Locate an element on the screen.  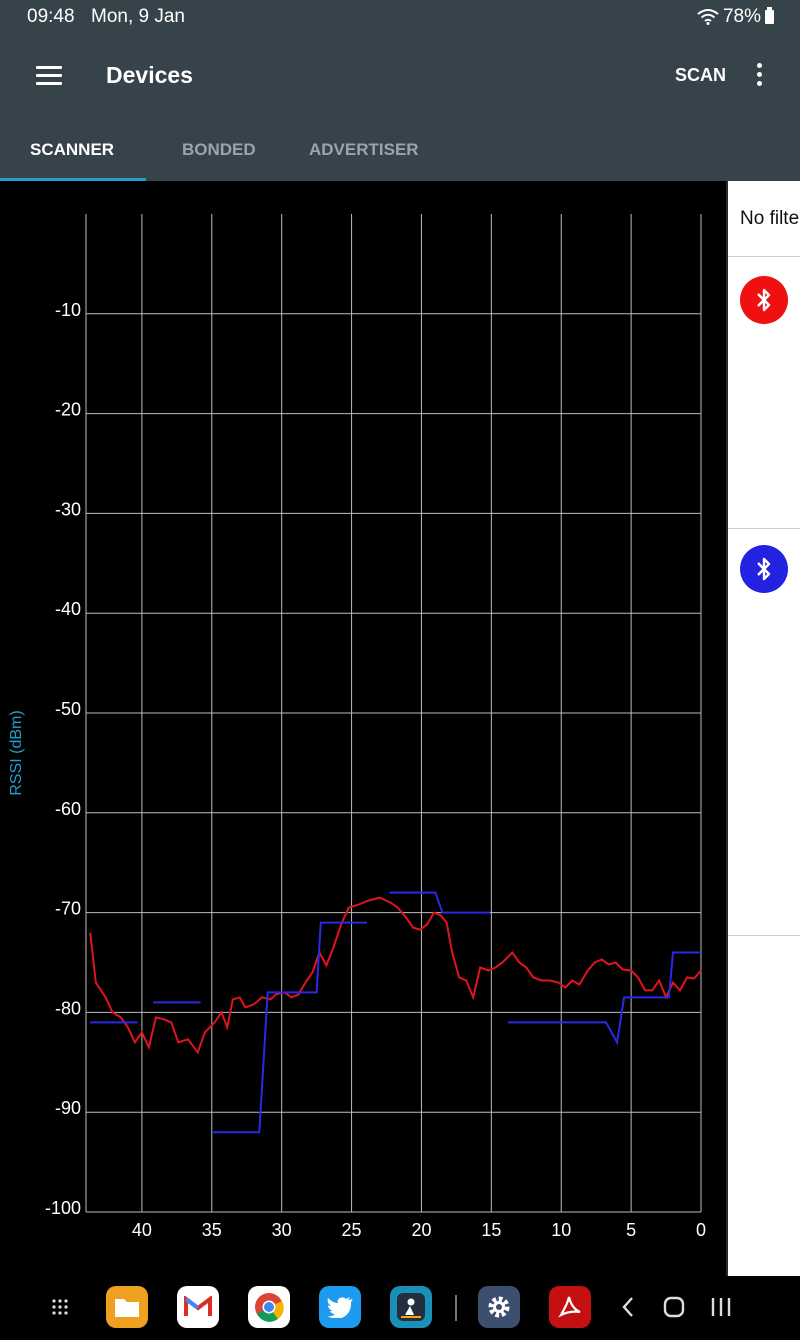
y-tick-label: -60 is located at coordinates (68, 809).